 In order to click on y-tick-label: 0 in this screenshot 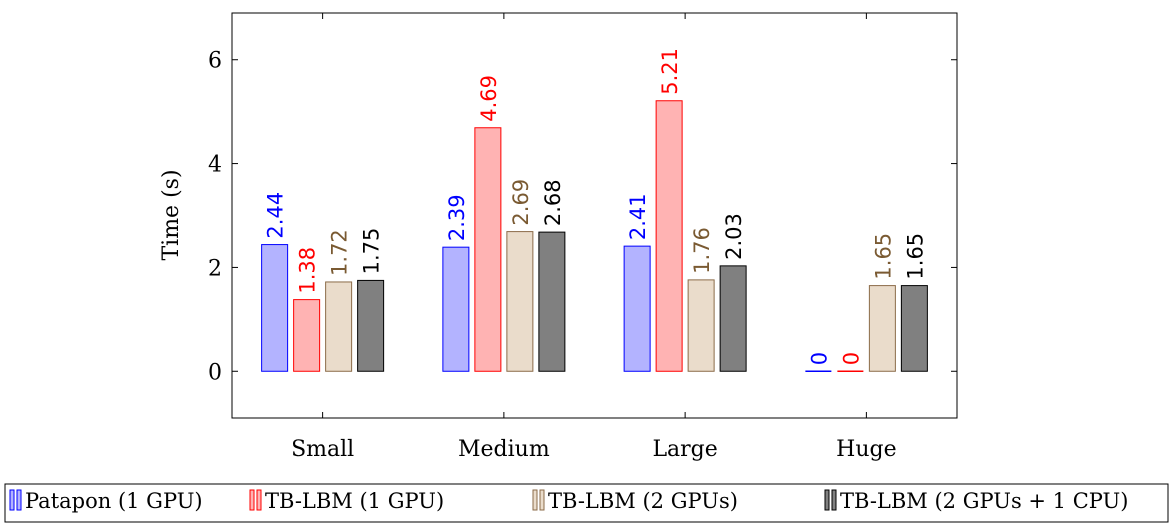, I will do `click(215, 372)`.